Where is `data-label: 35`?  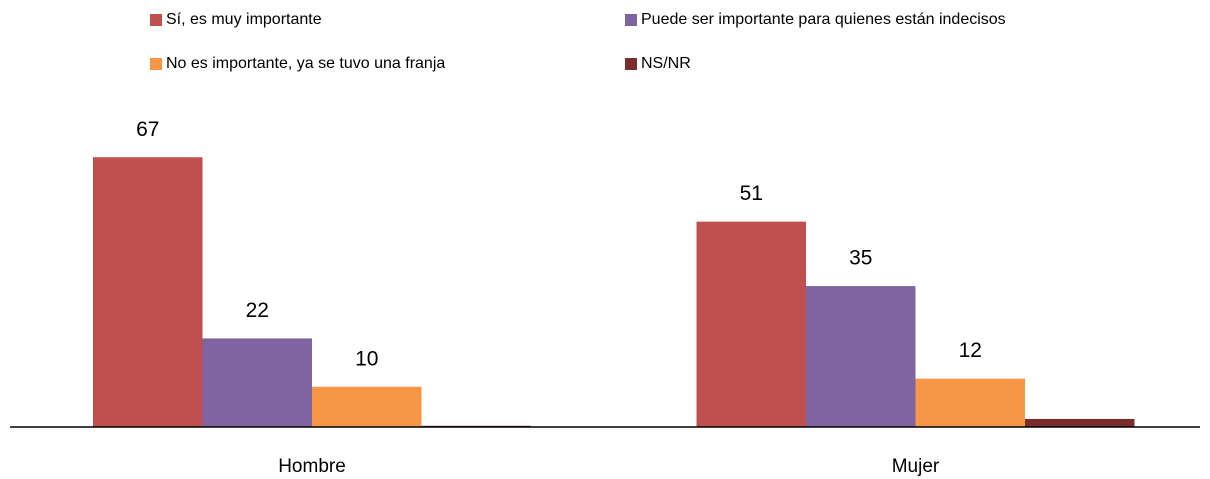 data-label: 35 is located at coordinates (860, 258).